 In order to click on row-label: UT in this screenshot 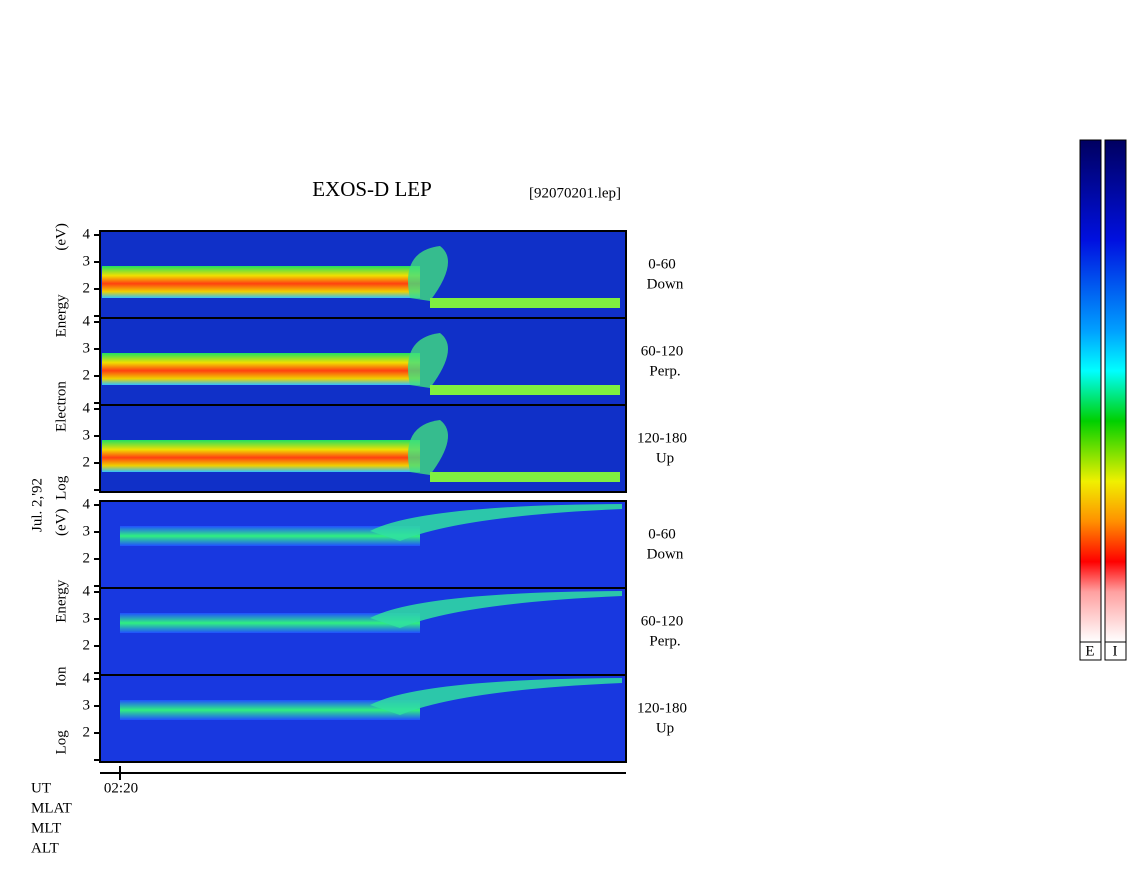, I will do `click(41, 788)`.